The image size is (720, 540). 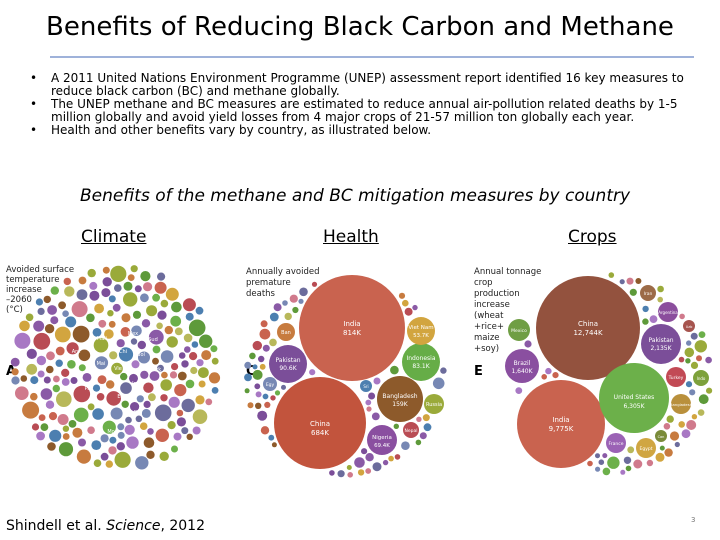 I want to click on legend-line: temperature, so click(x=32, y=280).